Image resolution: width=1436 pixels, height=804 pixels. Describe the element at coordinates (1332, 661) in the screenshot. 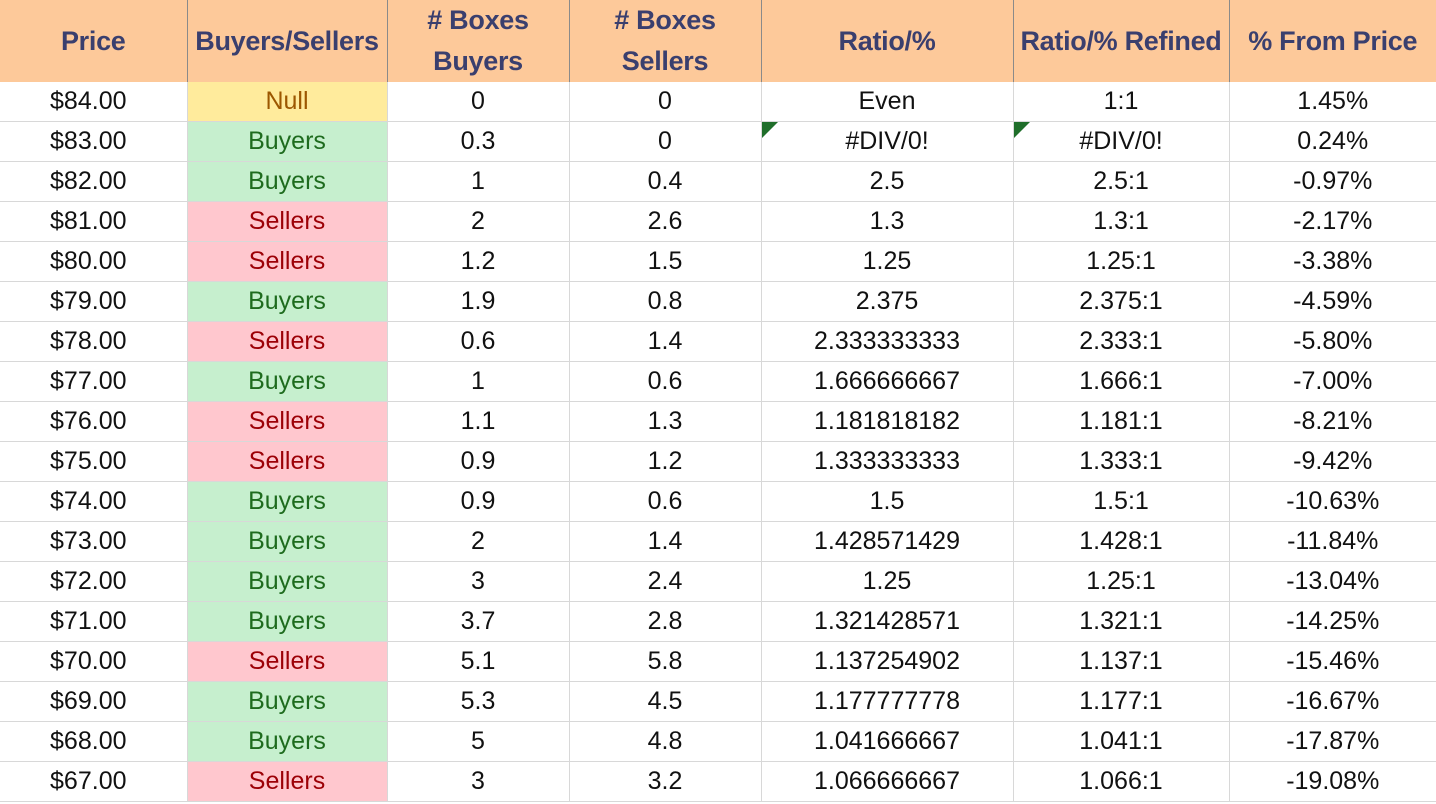

I see `pct-from-price-cell: -15.46%` at that location.